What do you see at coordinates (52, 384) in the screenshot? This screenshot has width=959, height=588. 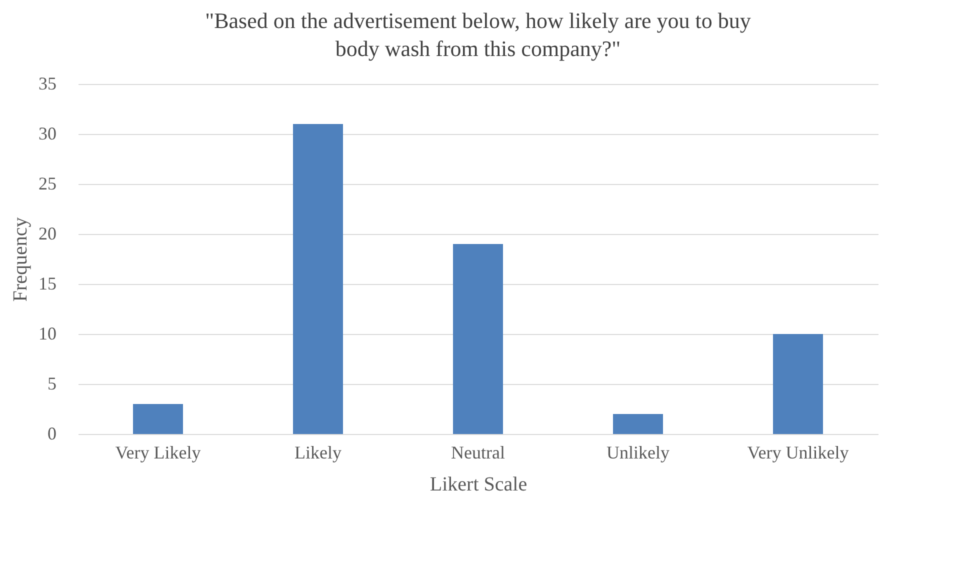 I see `y-tick-label: 5` at bounding box center [52, 384].